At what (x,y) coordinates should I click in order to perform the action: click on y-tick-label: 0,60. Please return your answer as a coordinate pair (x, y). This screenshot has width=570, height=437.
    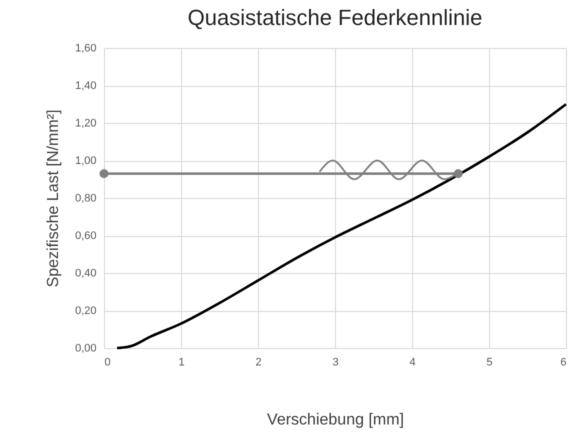
    Looking at the image, I should click on (85, 236).